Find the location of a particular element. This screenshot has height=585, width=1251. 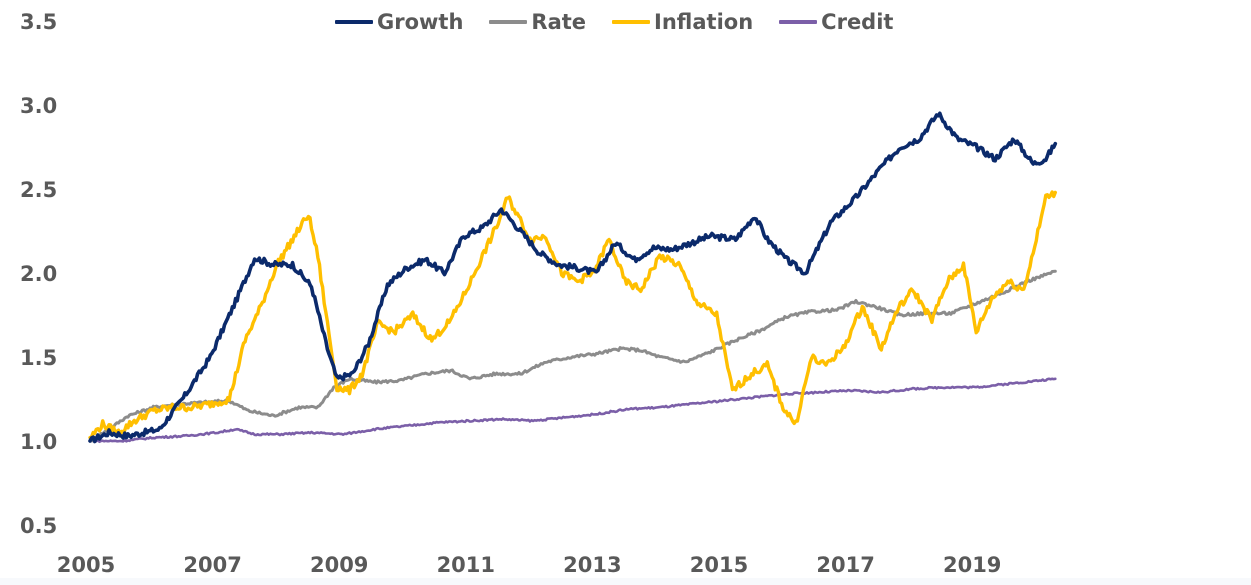

bottom-border is located at coordinates (625, 581).